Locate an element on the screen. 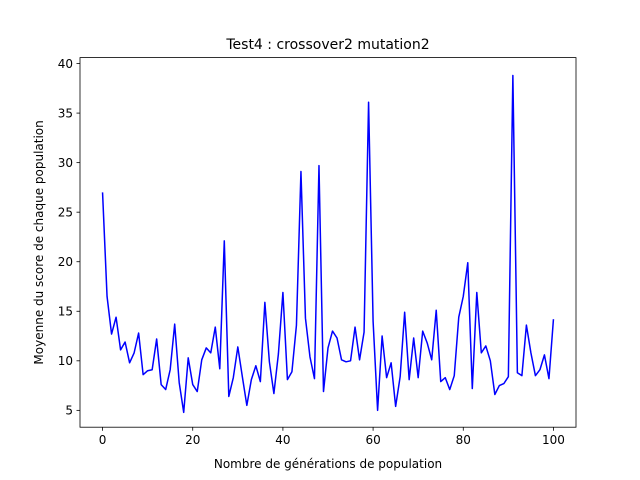  x-axis-ticks: 0 20 40 60 80 100 is located at coordinates (332, 437).